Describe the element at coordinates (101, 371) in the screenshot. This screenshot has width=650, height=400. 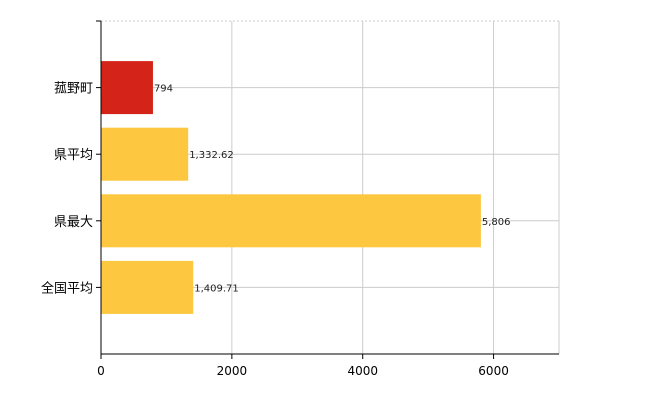
I see `x-tick-label: 0` at that location.